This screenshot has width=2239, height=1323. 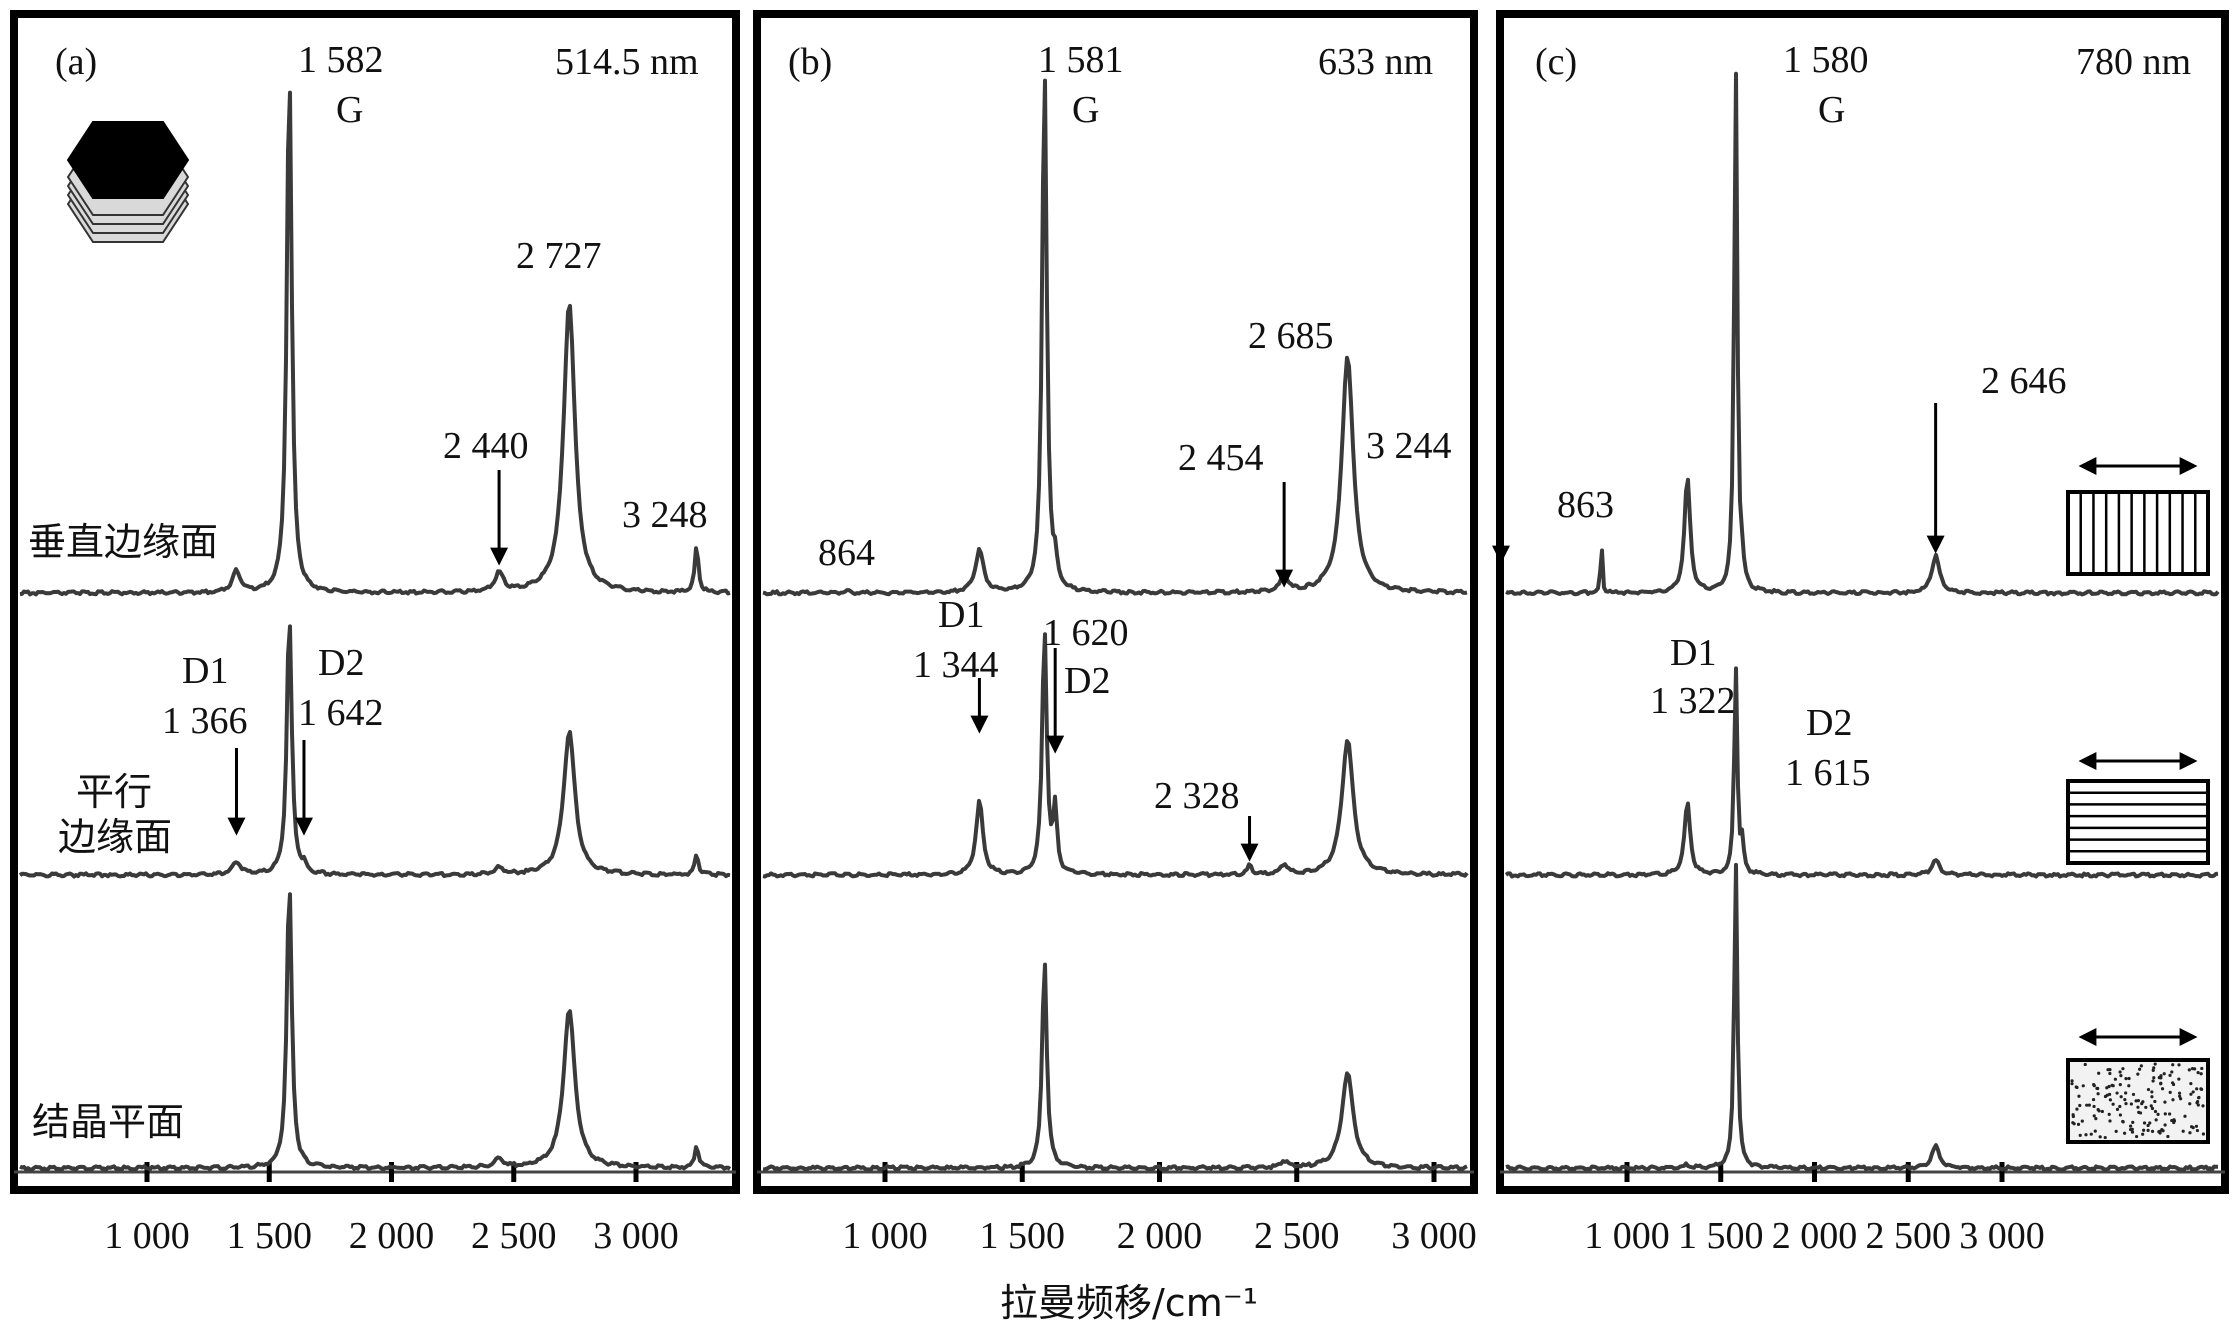 What do you see at coordinates (846, 553) in the screenshot?
I see `peak-label: 864` at bounding box center [846, 553].